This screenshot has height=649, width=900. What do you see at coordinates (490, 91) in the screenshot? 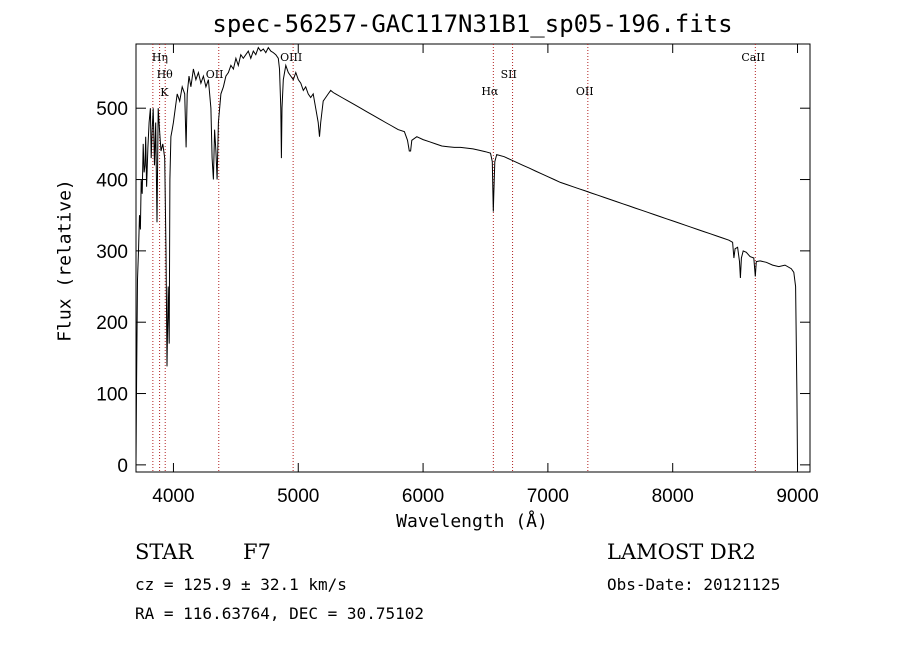
I see `spectral-line-label: Hα` at bounding box center [490, 91].